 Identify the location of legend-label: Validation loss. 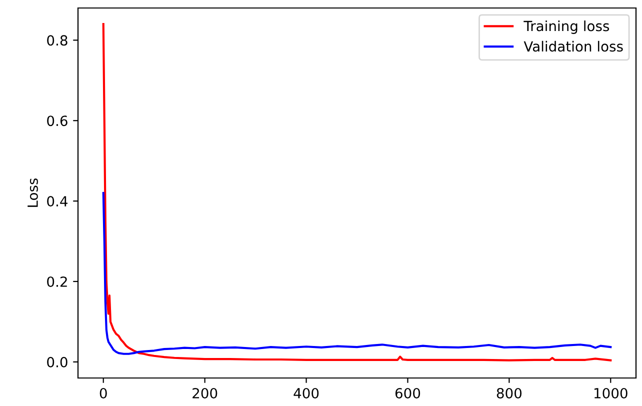
(573, 46).